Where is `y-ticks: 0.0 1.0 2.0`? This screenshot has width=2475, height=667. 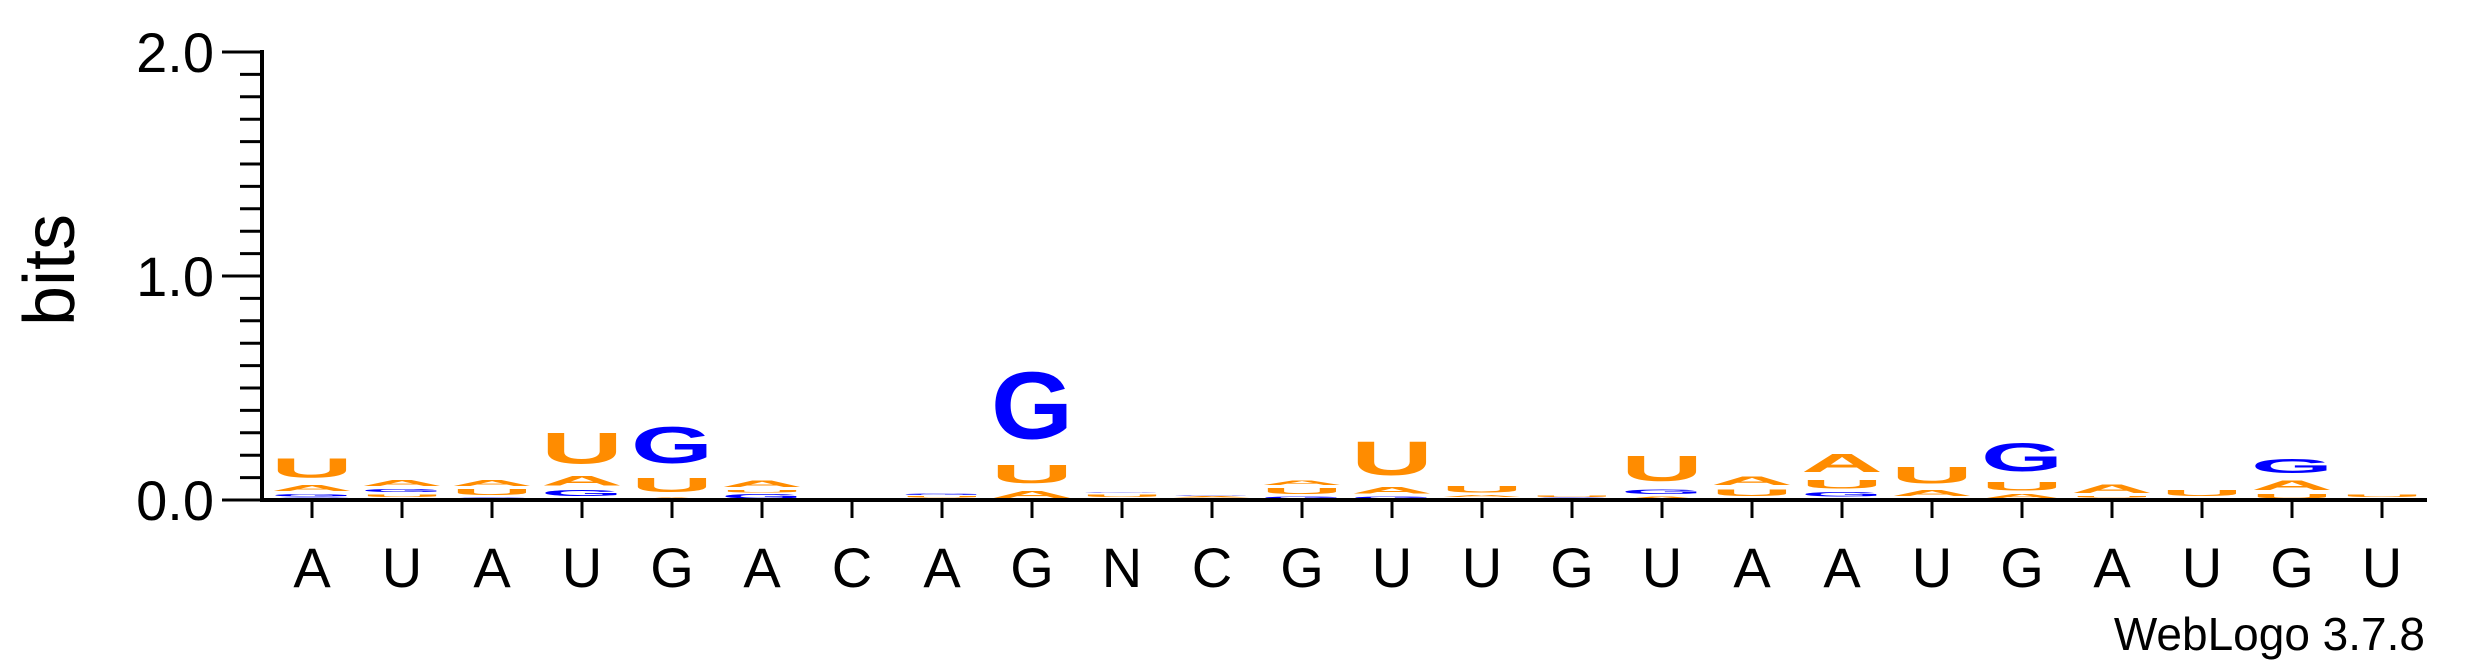 y-ticks: 0.0 1.0 2.0 is located at coordinates (199, 276).